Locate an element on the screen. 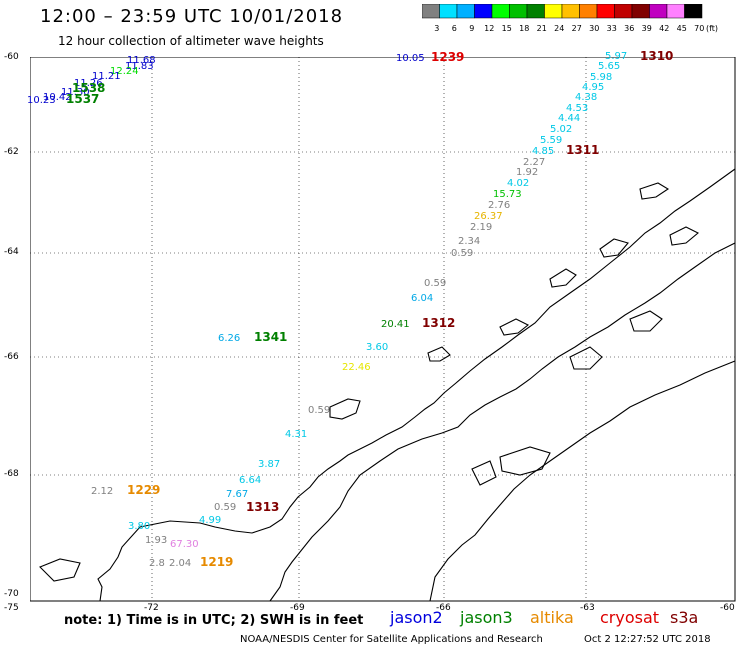  pass-time-label: 1538 is located at coordinates (89, 88).